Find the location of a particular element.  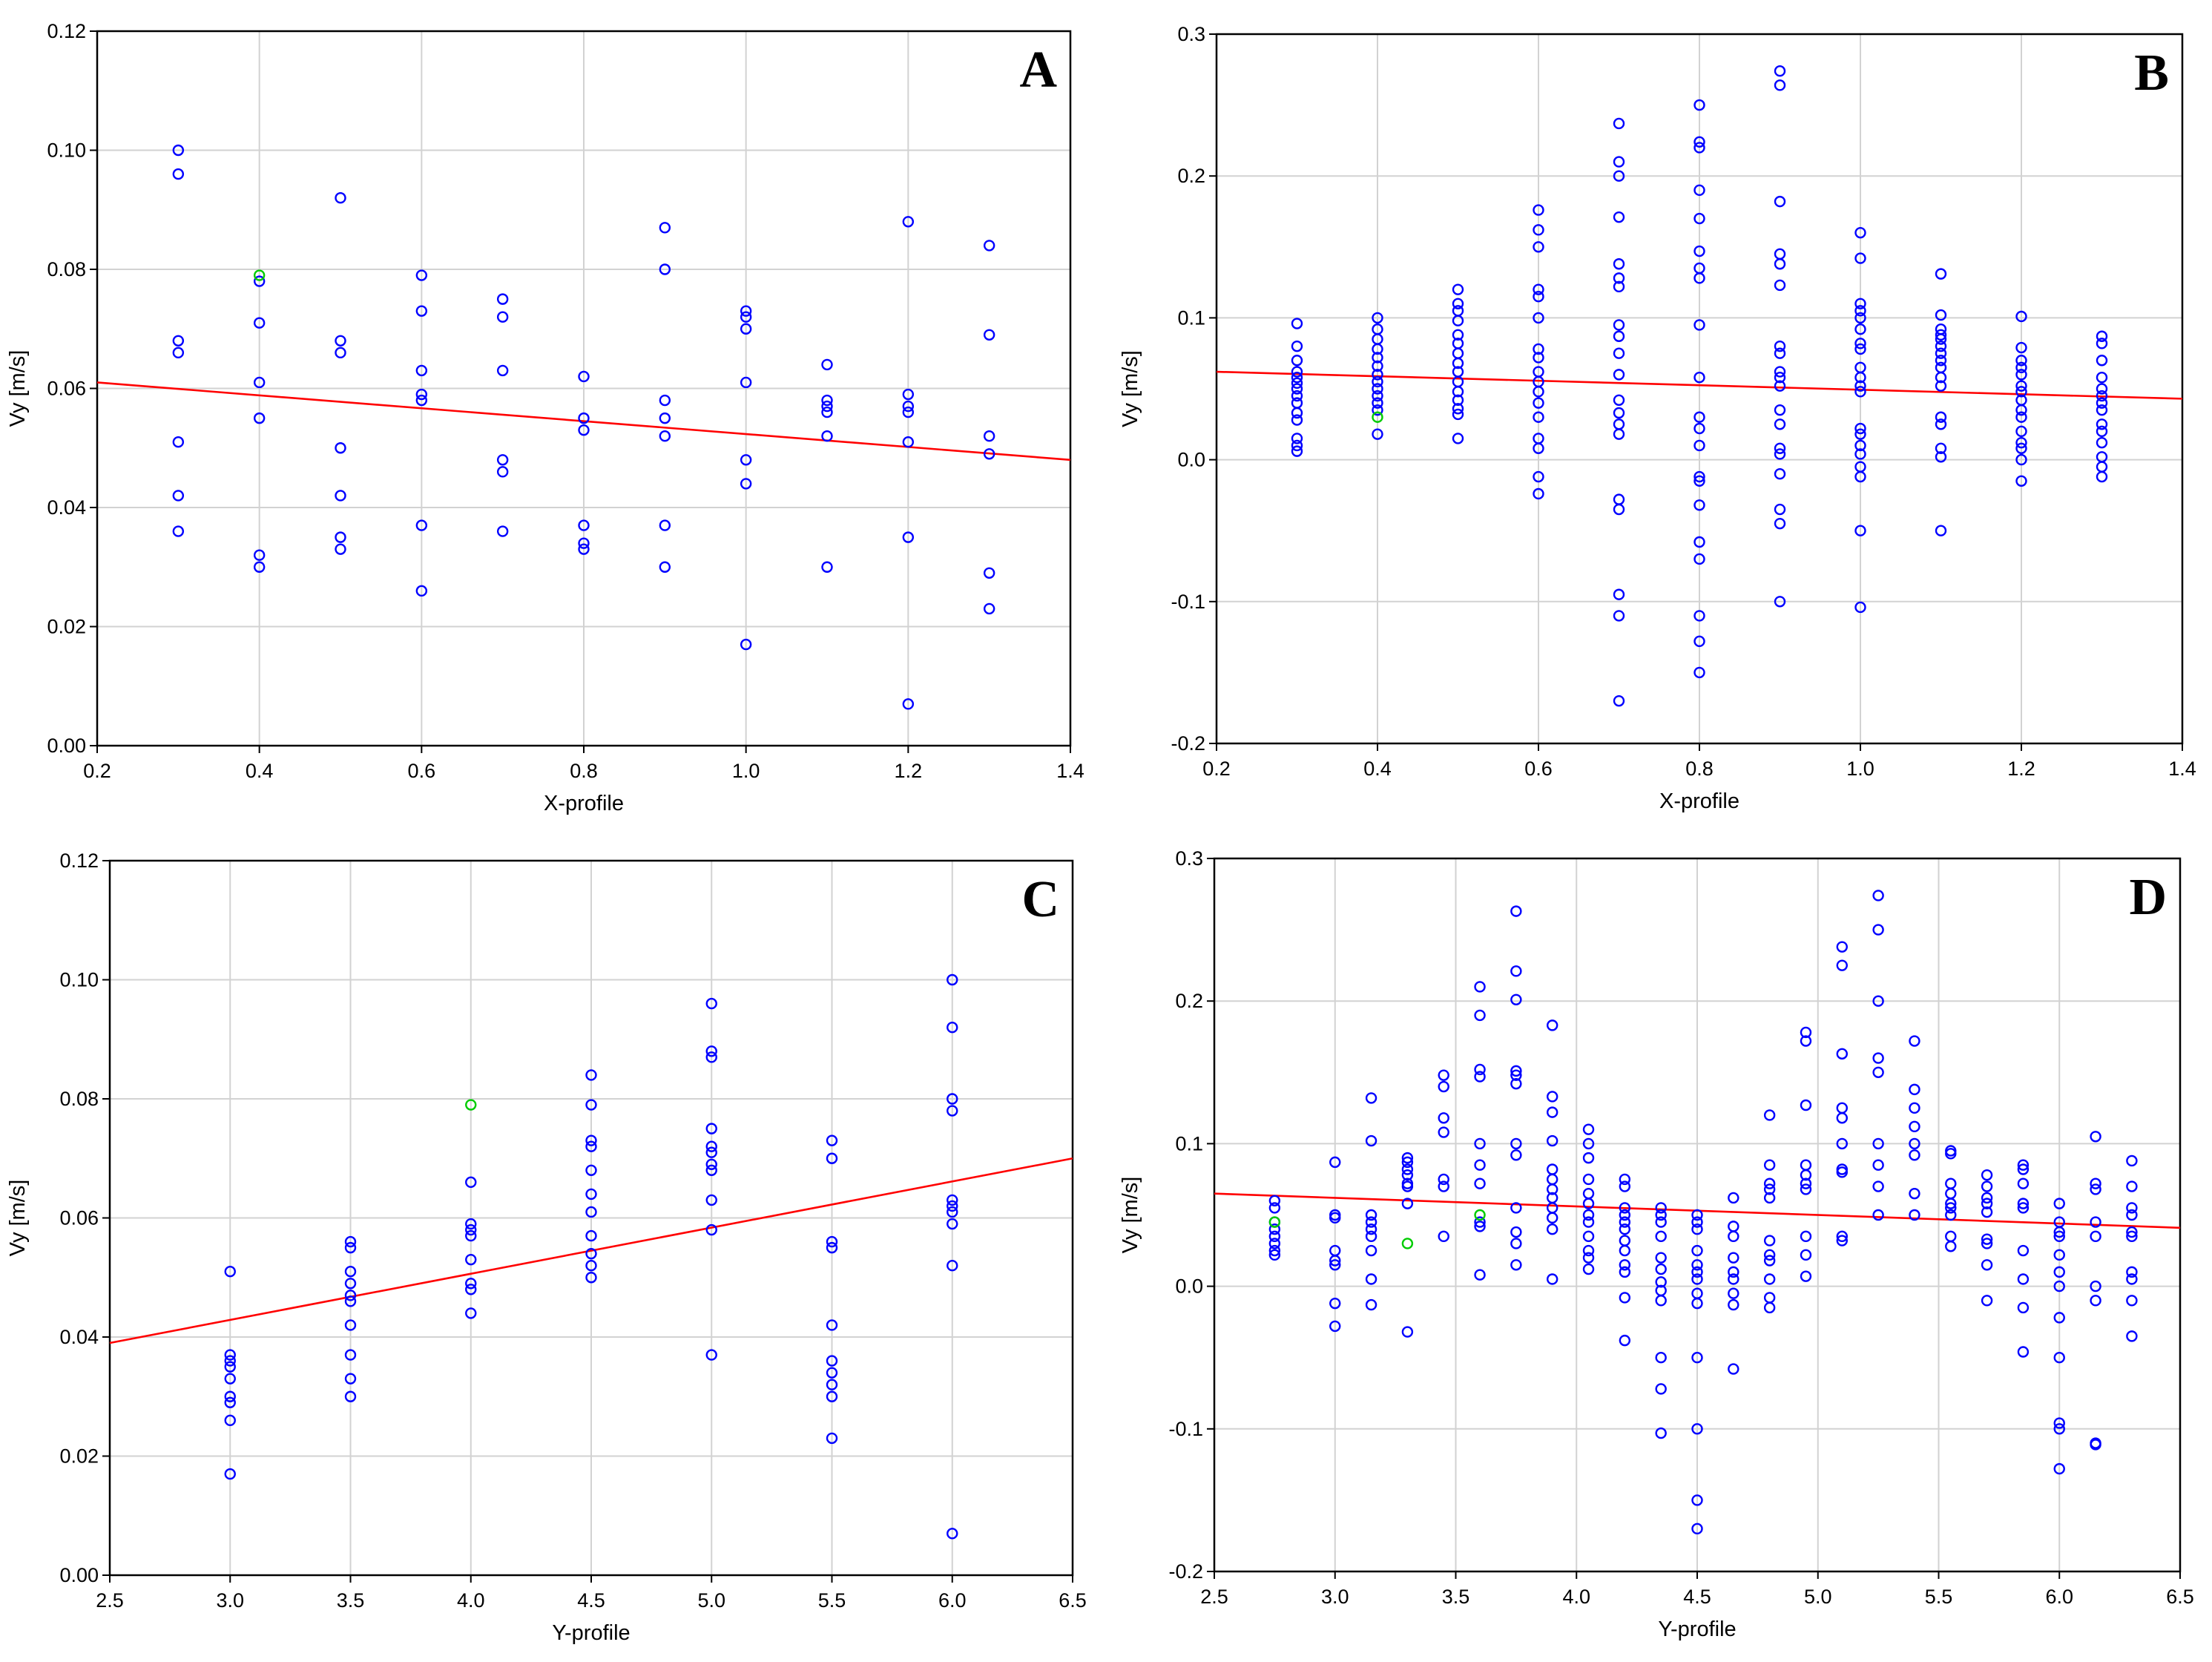

y-axis-title: Vy [m/s] is located at coordinates (1131, 388).